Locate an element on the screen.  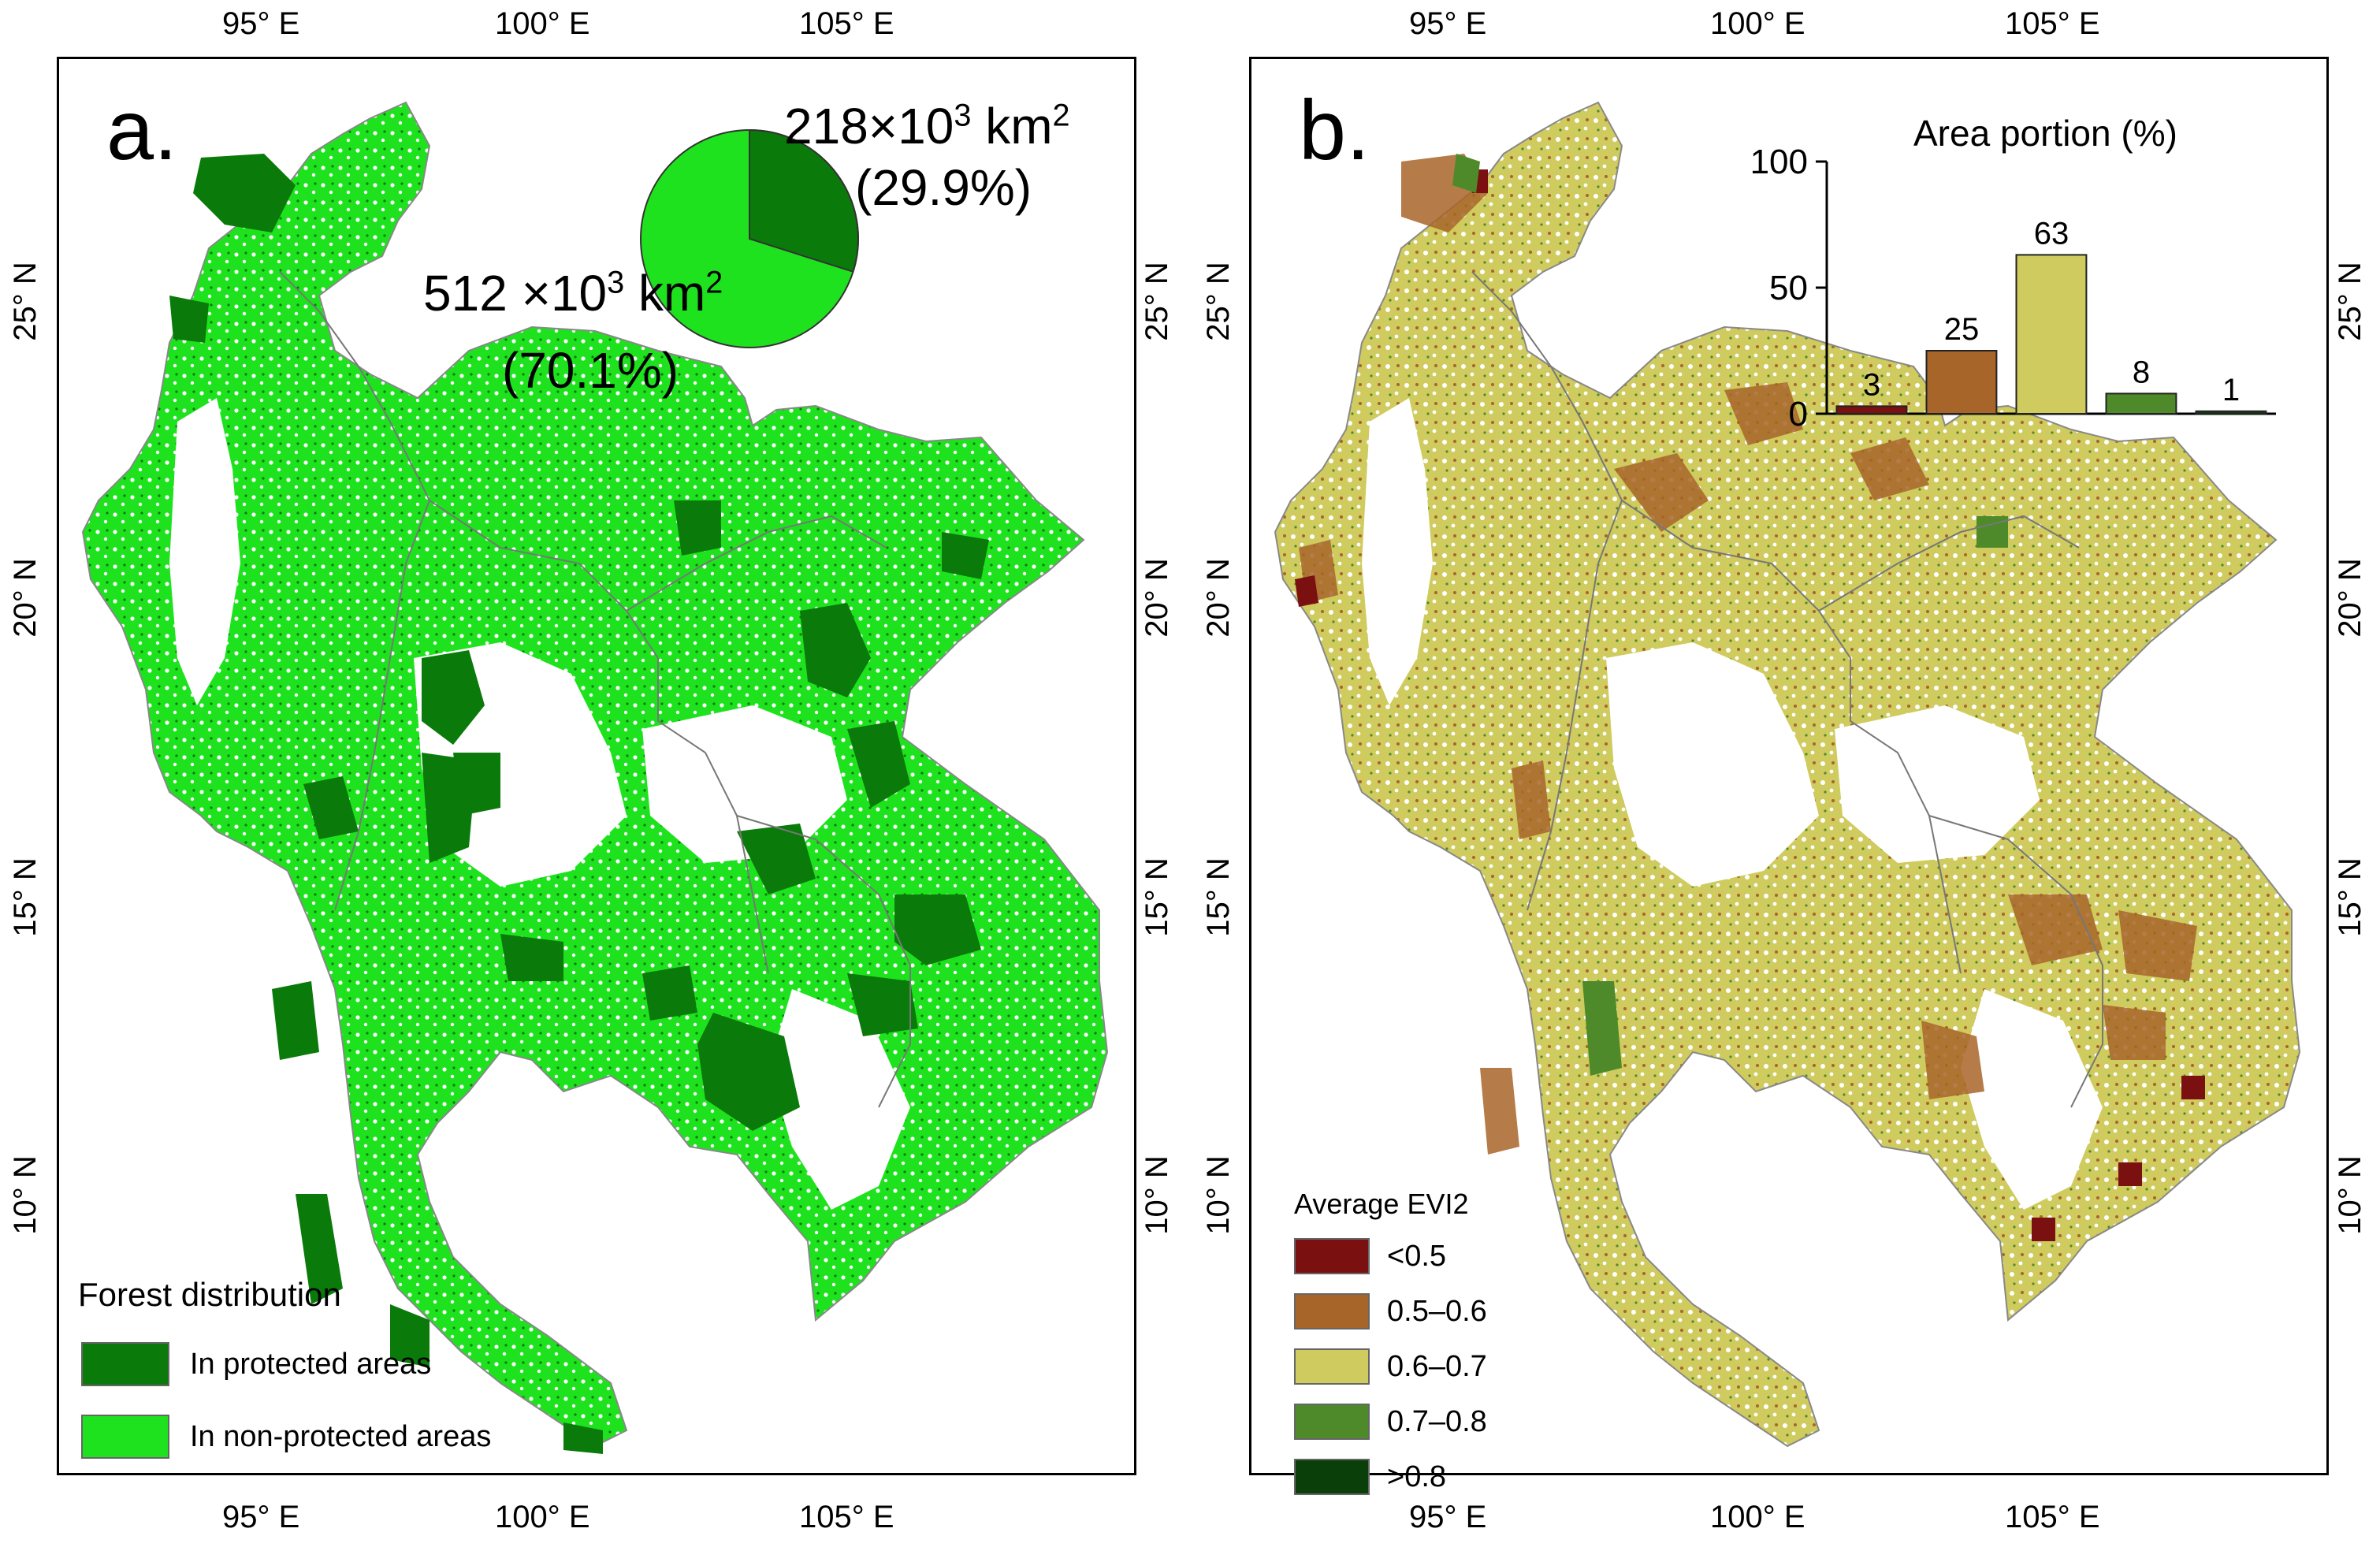
lat-label-a-right-25: 25° N is located at coordinates (1156, 301).